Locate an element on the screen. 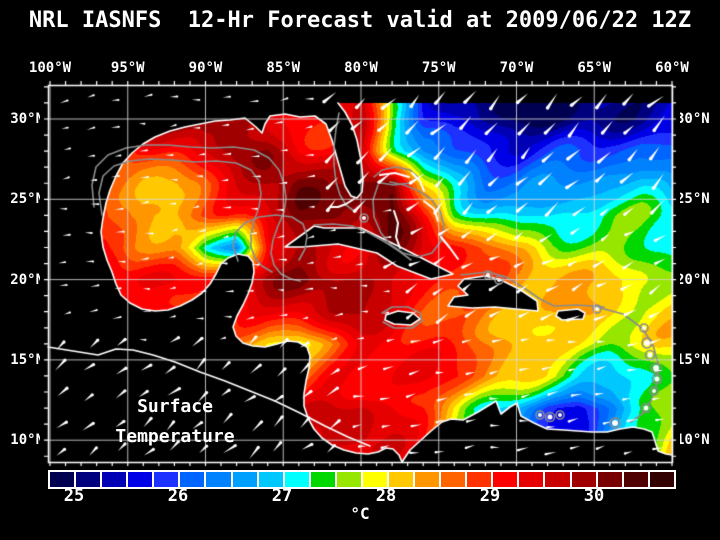 This screenshot has width=720, height=540. lat-label-left: 15°N is located at coordinates (27, 359).